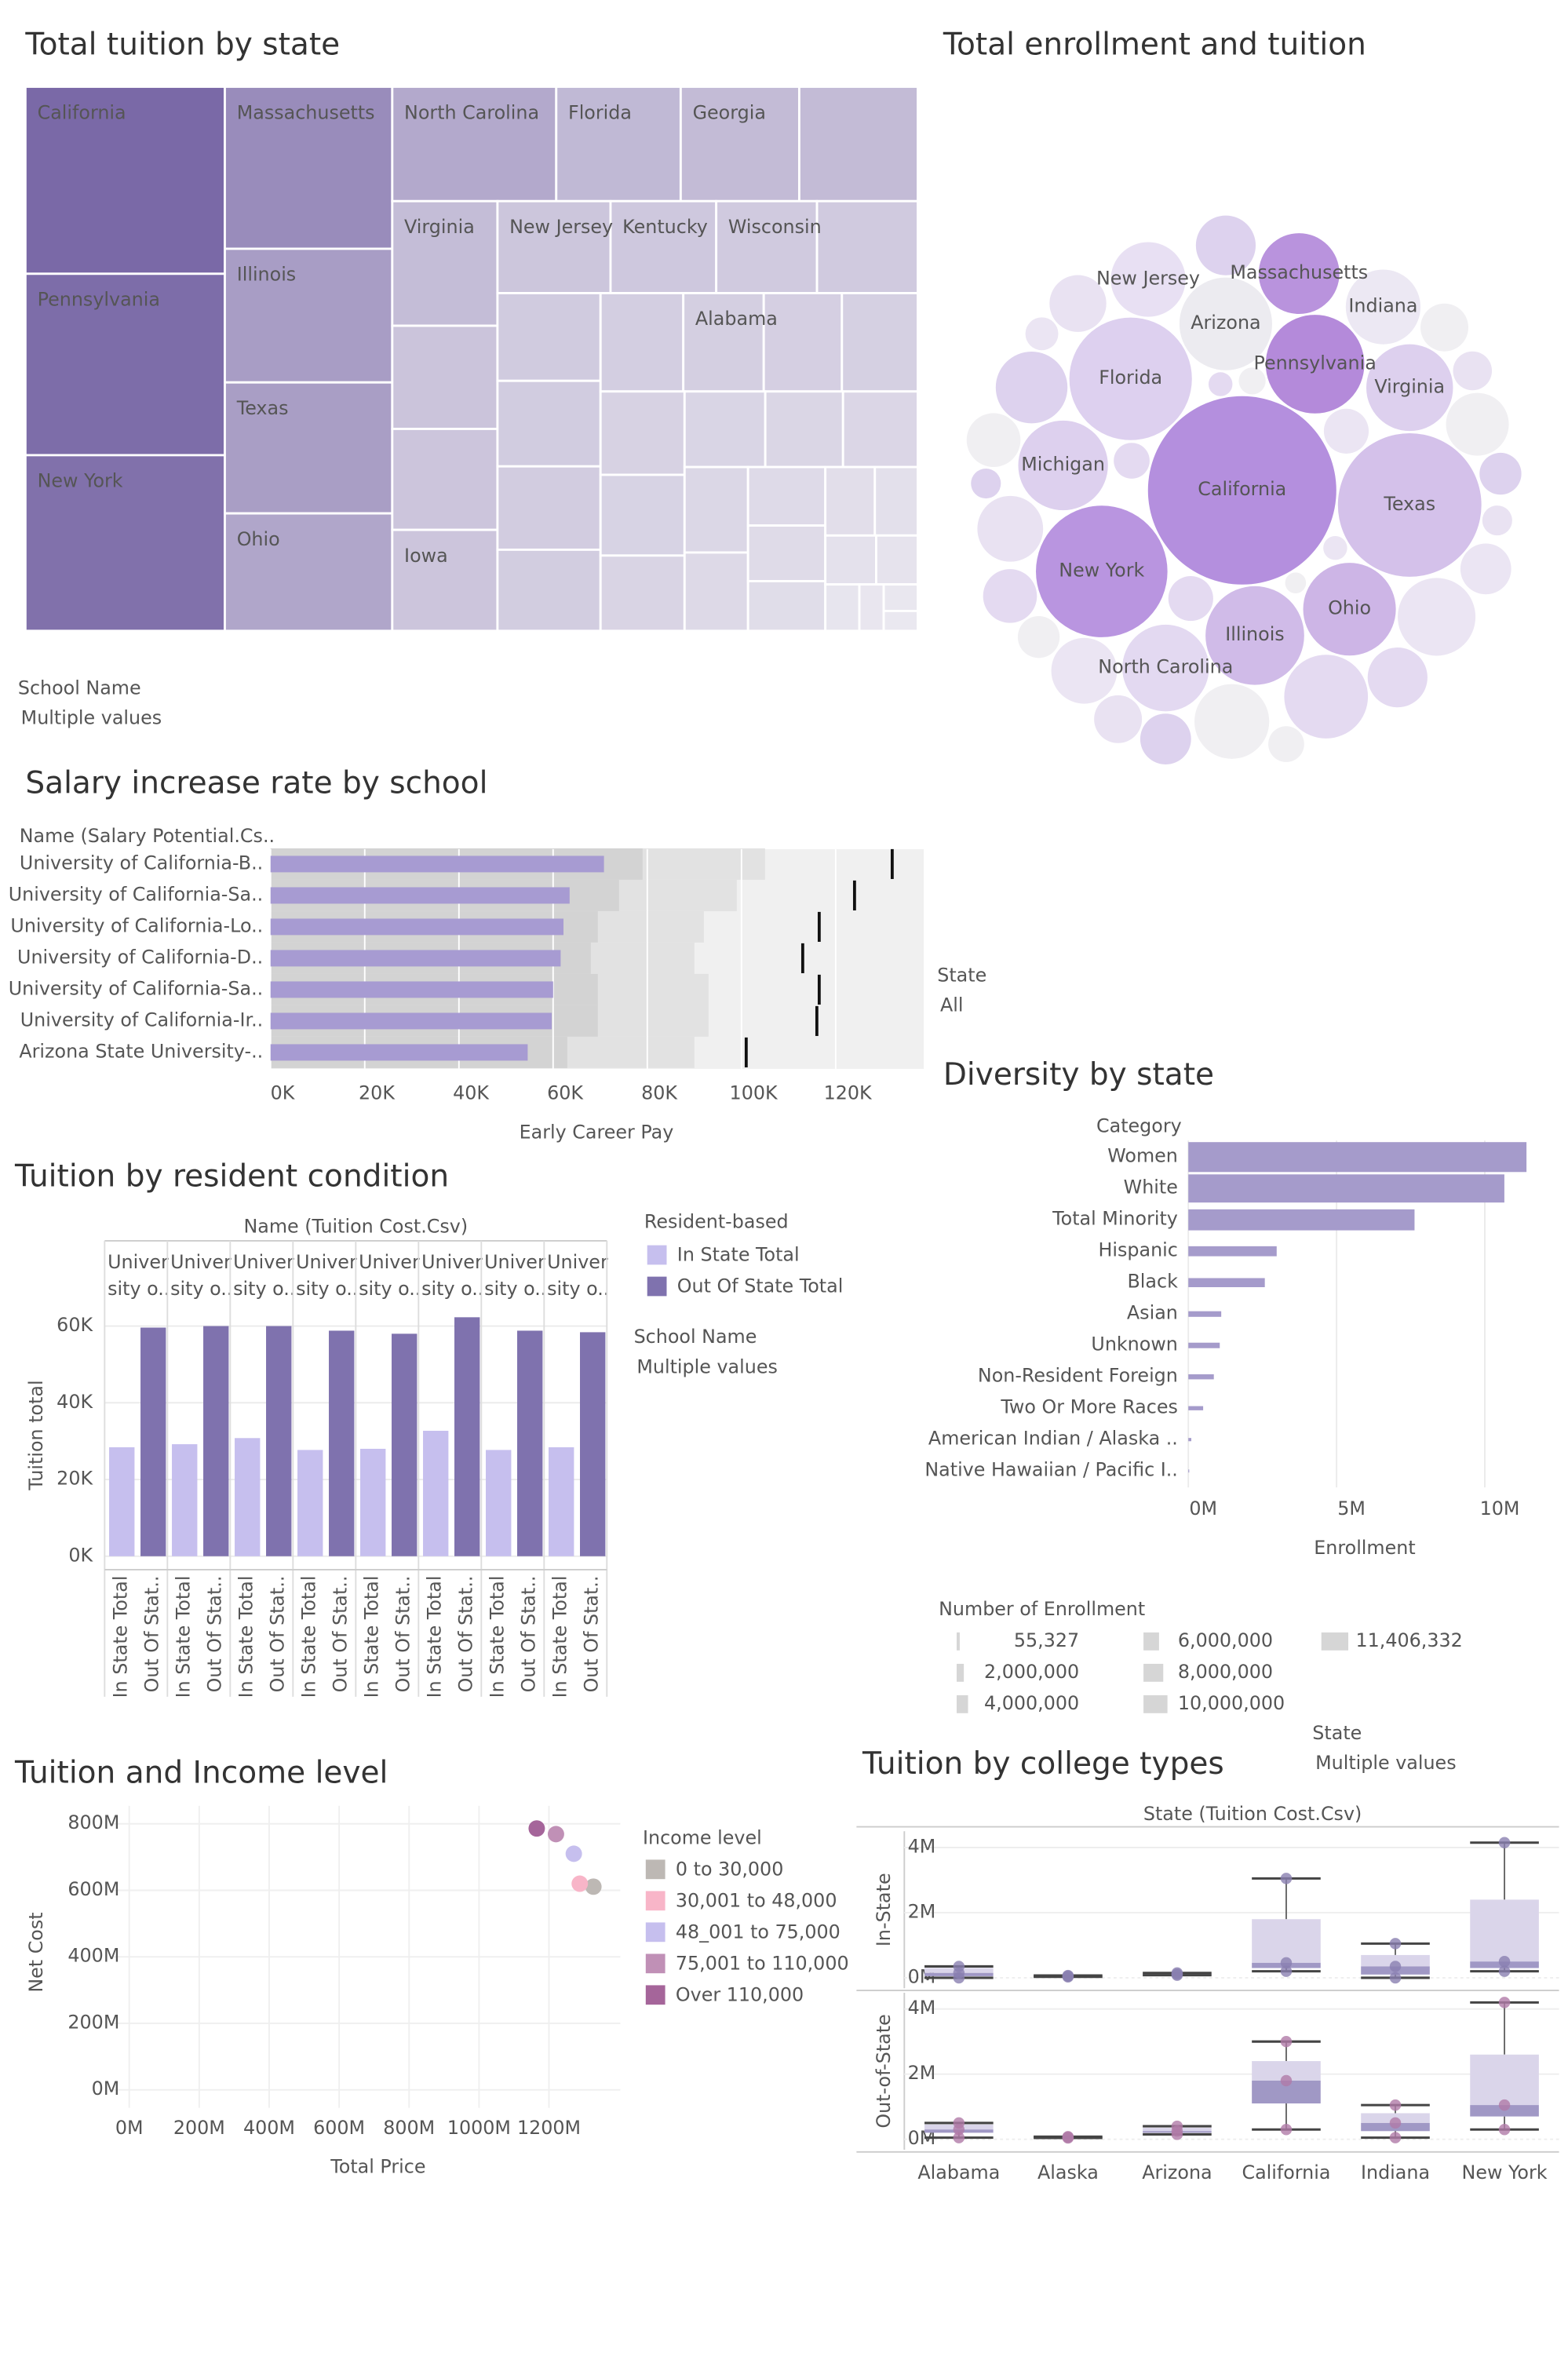 The image size is (1568, 2353). Describe the element at coordinates (659, 1093) in the screenshot. I see `x-tick-label: 80K` at that location.